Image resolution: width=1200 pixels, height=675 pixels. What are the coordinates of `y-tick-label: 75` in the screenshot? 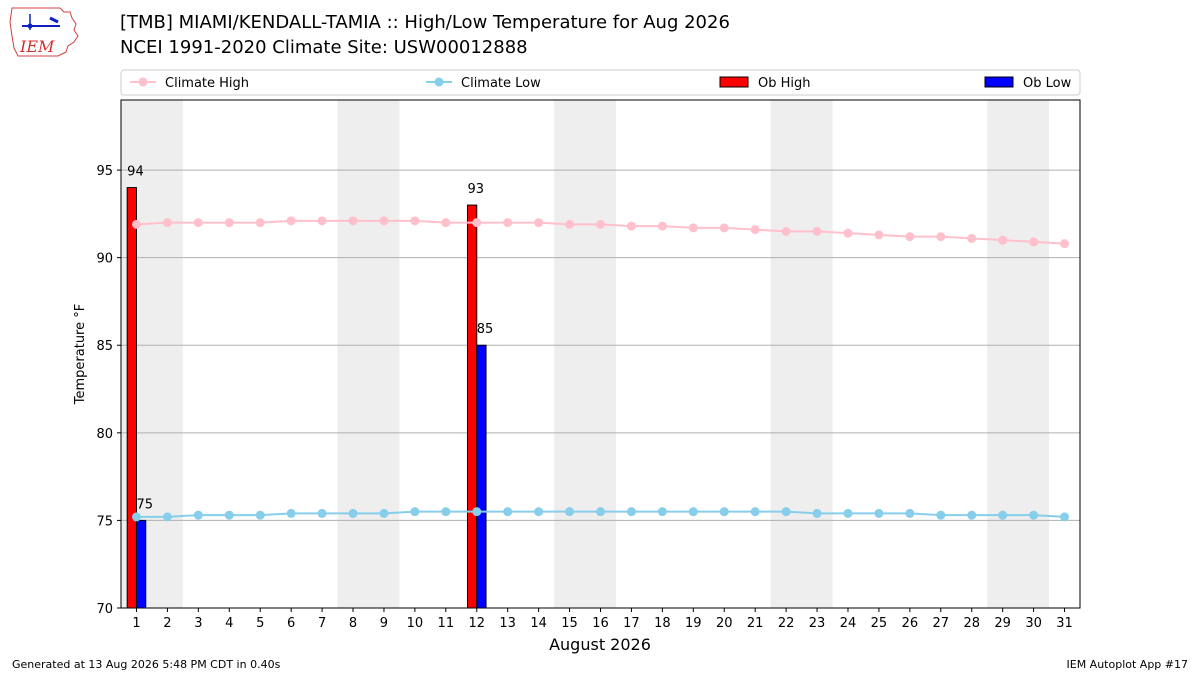 It's located at (104, 521).